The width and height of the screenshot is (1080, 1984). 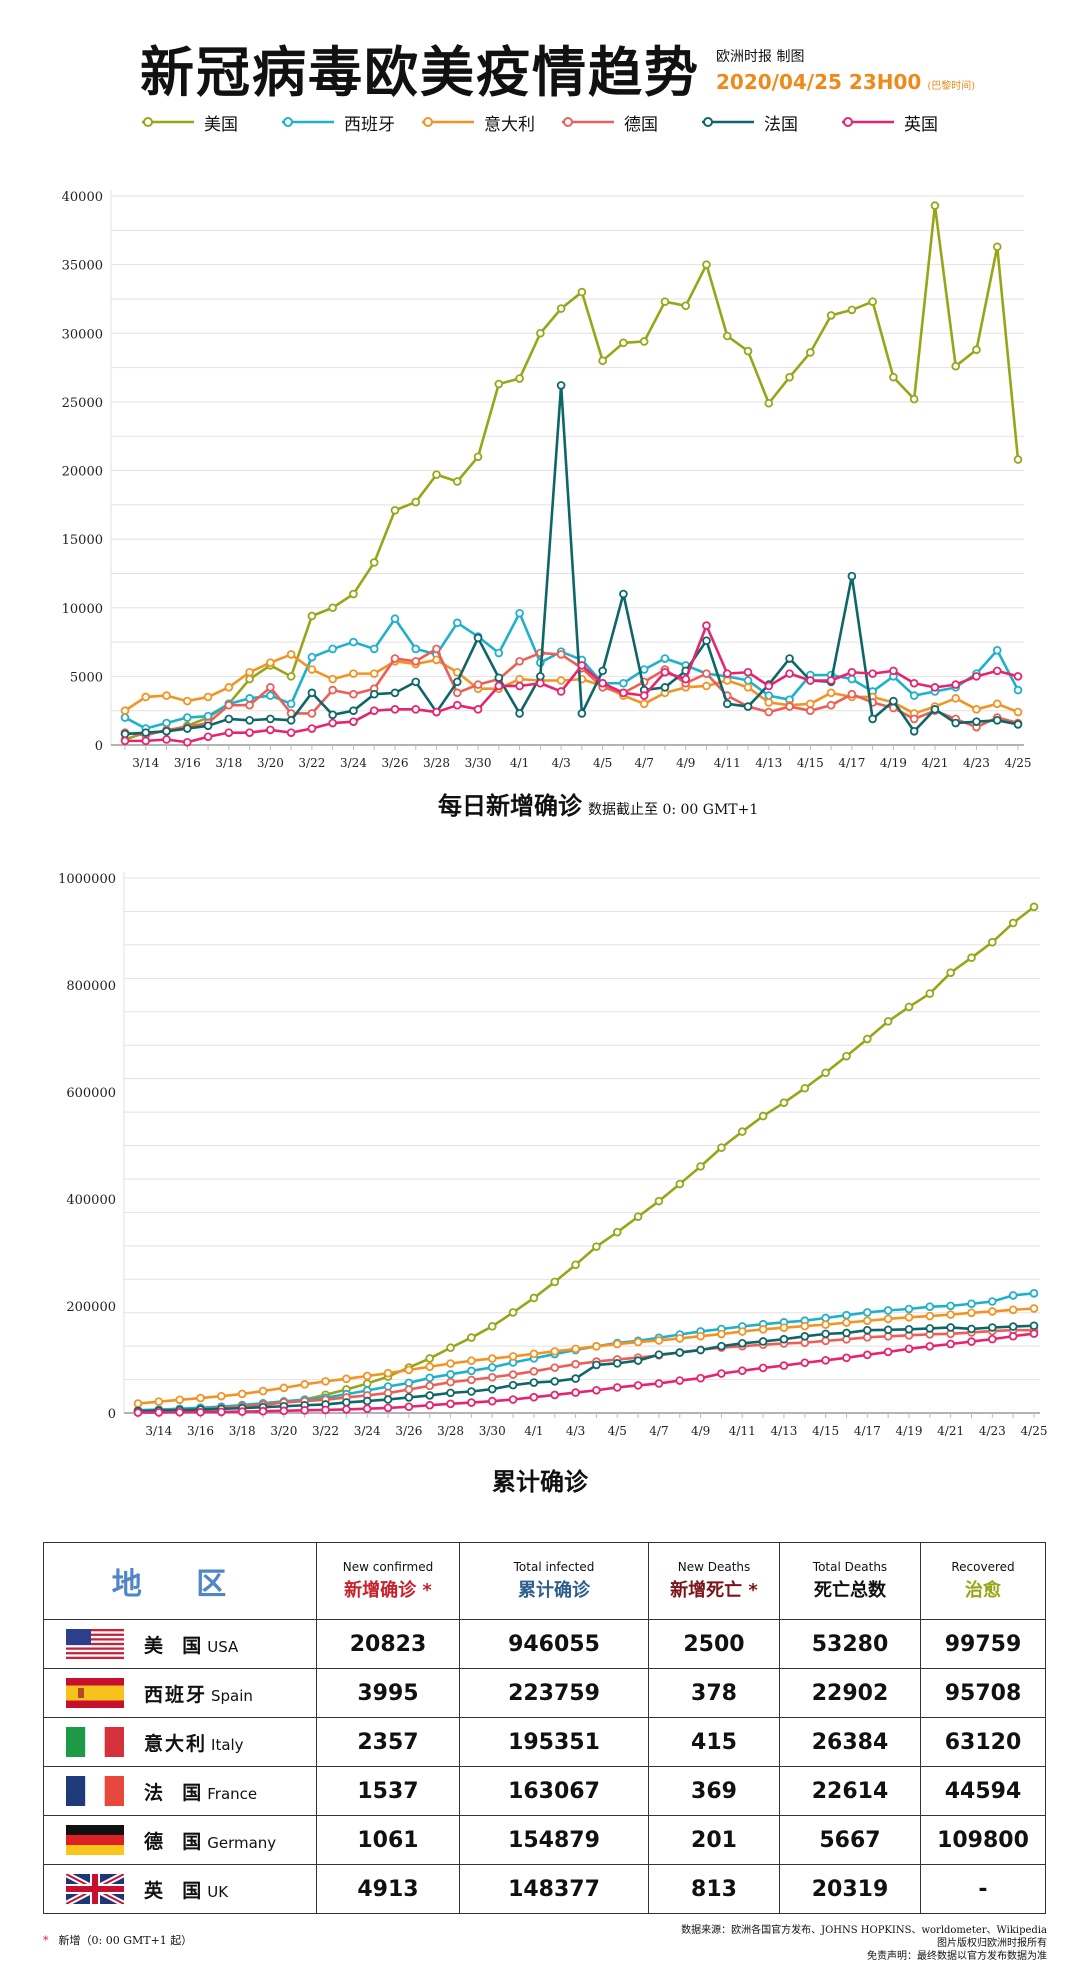 I want to click on cumulative-y-tick: 600000, so click(x=91, y=1093).